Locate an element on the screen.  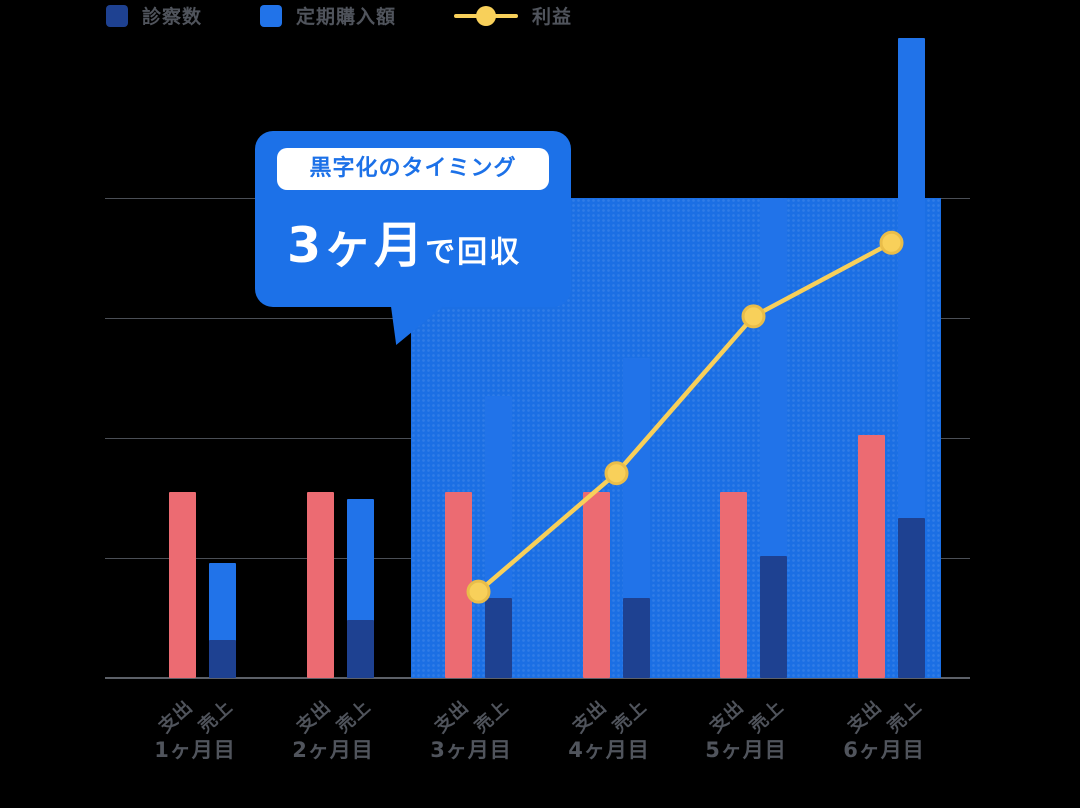
callout-headline-suffix: で回収 is located at coordinates (473, 252).